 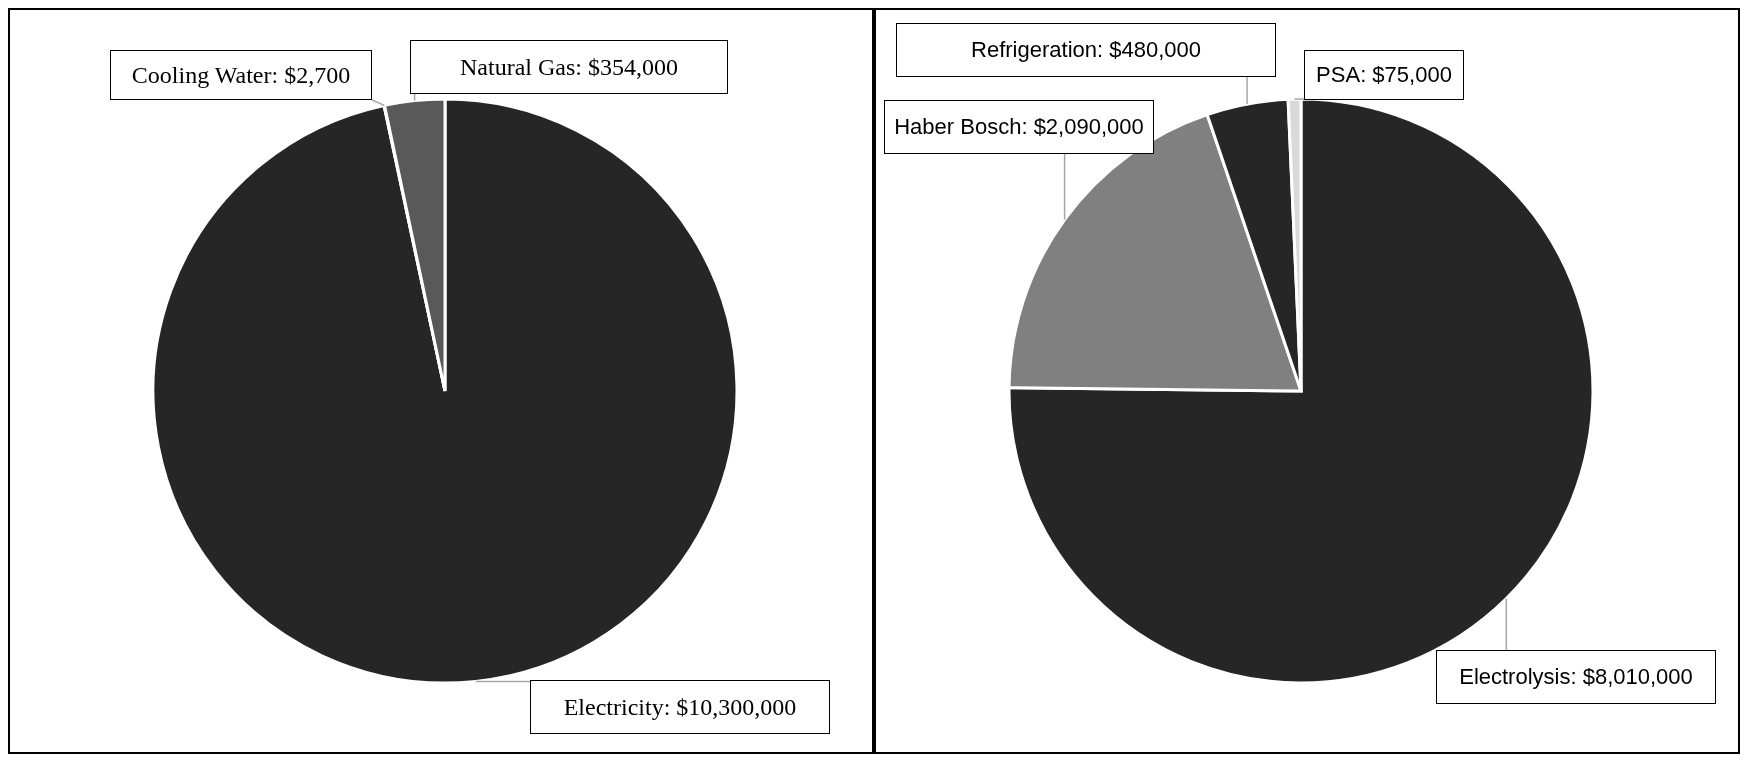 I want to click on slice-label: Cooling Water: $2,700, so click(x=241, y=75).